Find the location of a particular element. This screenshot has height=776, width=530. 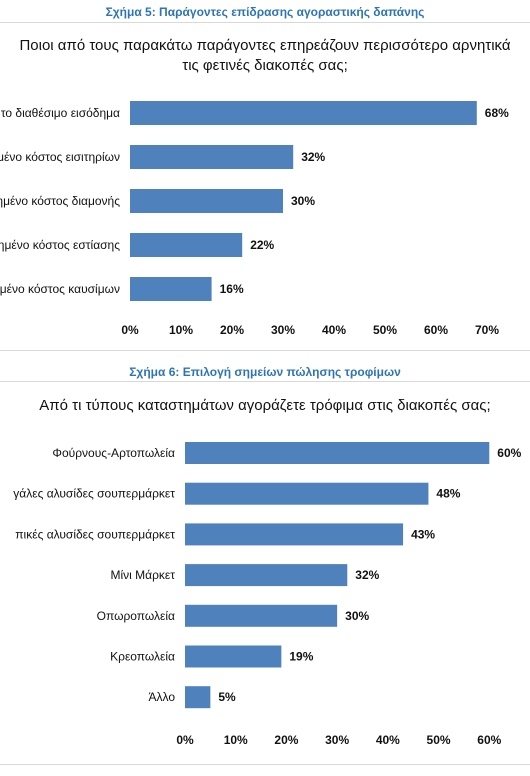

chart-2-value-label: 60% is located at coordinates (509, 453).